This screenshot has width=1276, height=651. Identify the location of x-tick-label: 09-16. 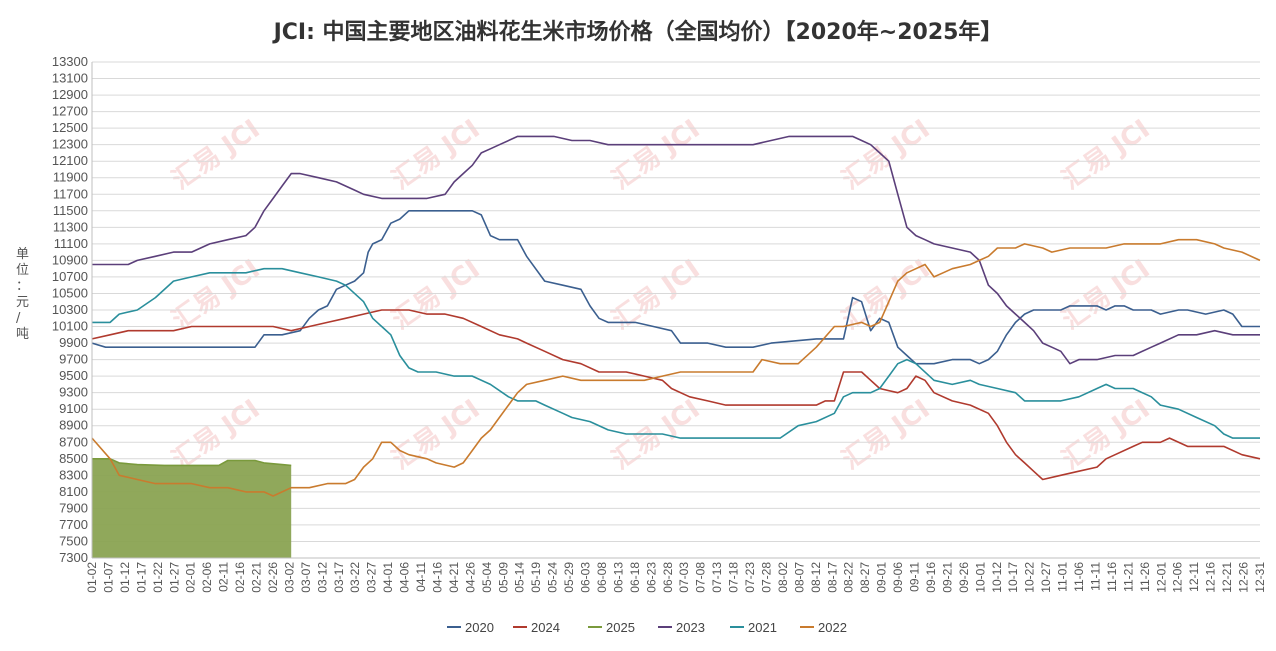
(931, 577).